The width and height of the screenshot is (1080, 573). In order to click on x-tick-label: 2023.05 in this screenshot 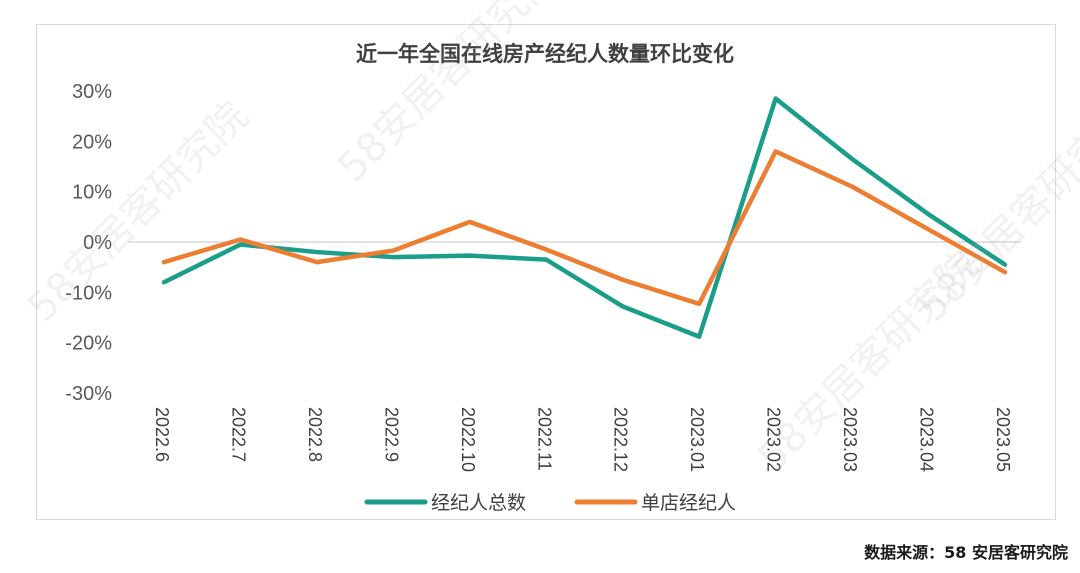, I will do `click(1003, 439)`.